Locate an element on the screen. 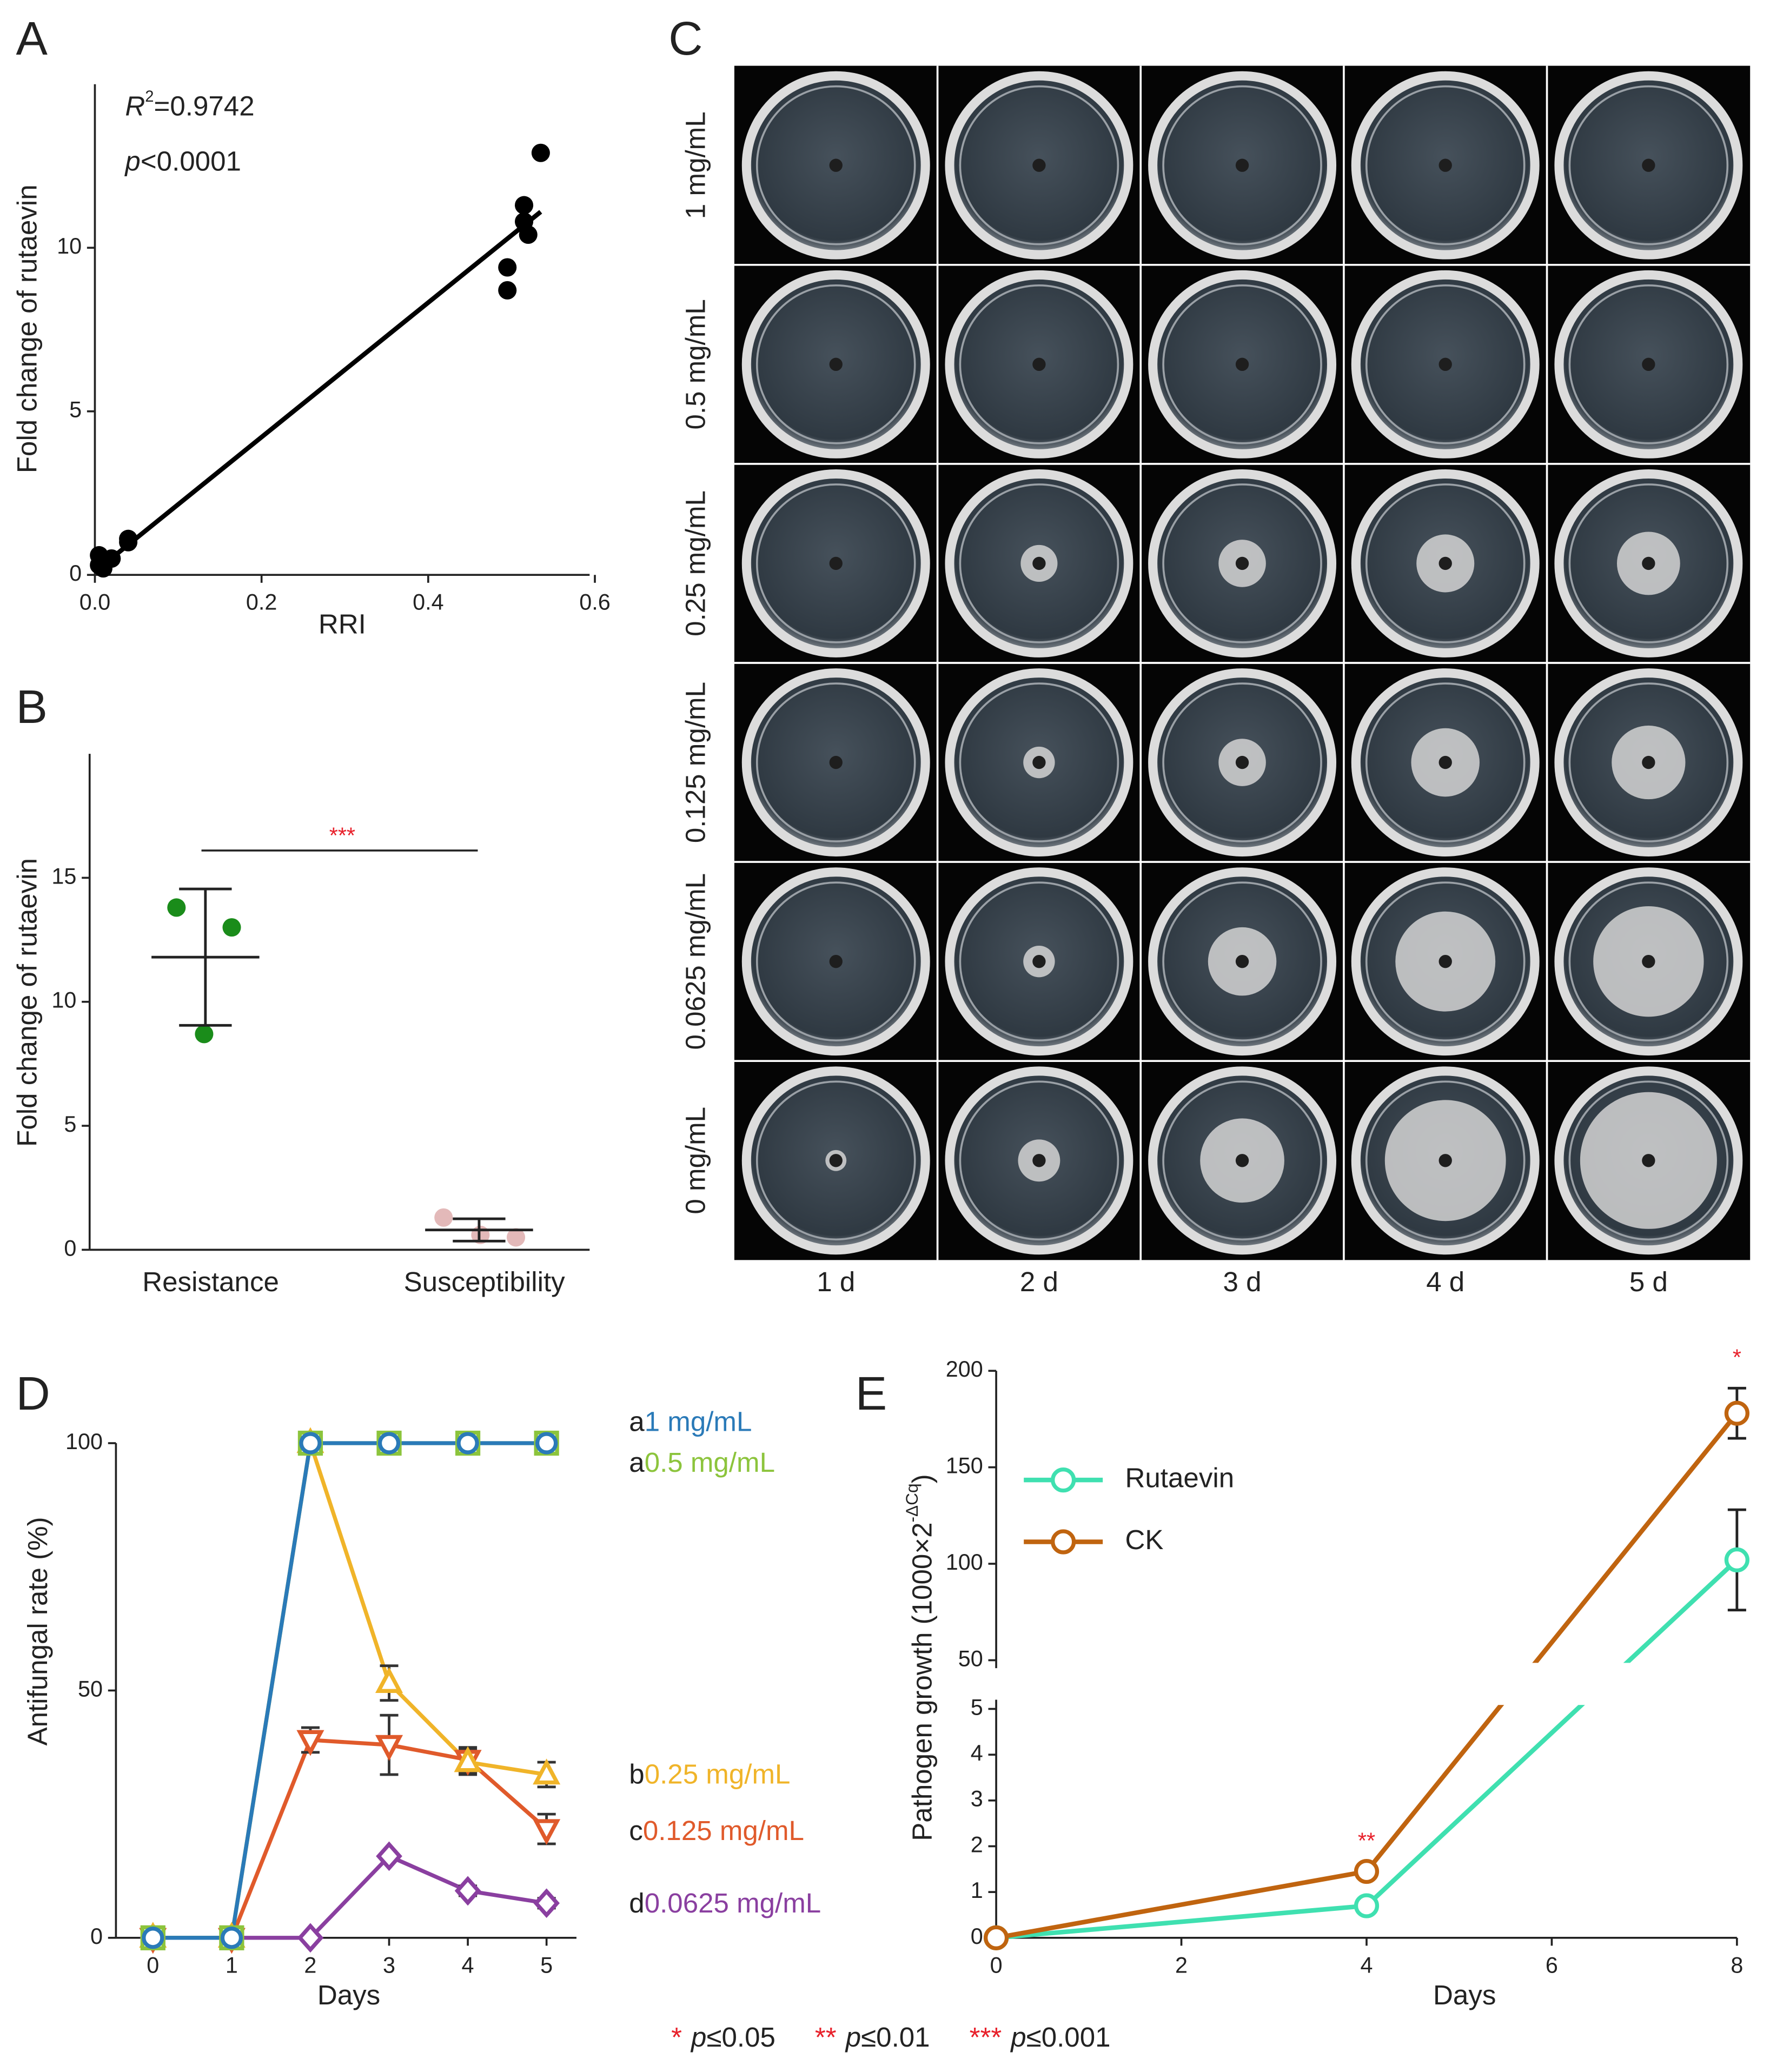  y-tick-label: 4 is located at coordinates (977, 1753).